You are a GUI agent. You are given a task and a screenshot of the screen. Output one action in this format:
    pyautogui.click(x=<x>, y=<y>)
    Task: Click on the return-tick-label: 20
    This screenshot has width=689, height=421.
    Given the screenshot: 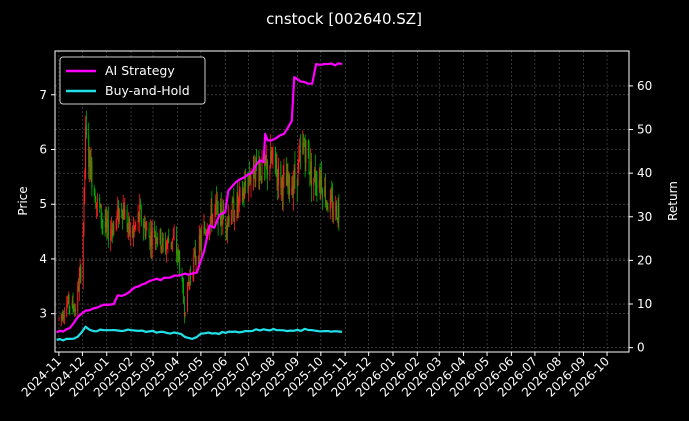 What is the action you would take?
    pyautogui.click(x=644, y=260)
    